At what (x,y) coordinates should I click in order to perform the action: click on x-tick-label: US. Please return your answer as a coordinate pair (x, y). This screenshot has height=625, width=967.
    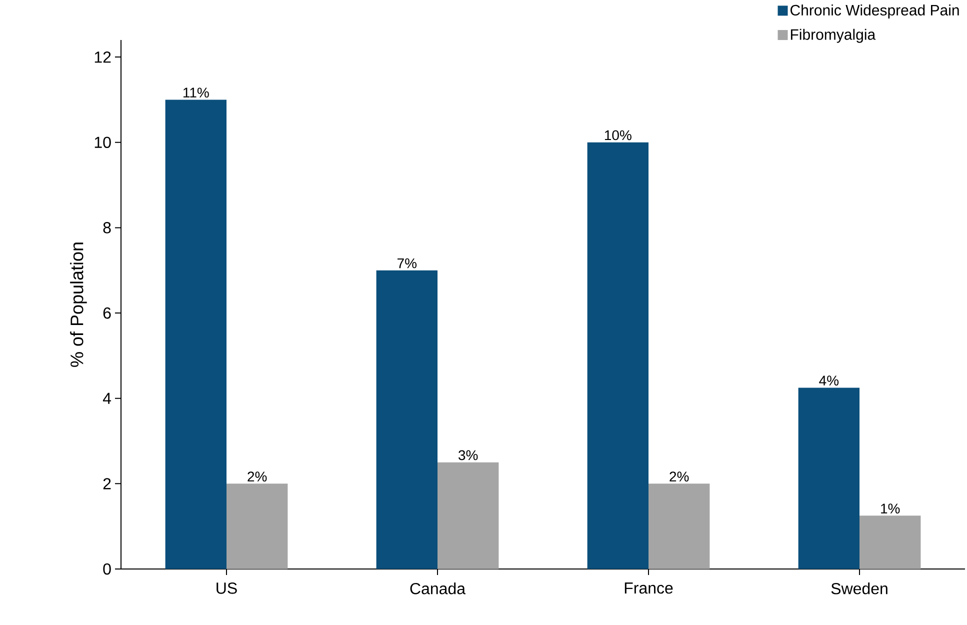
    Looking at the image, I should click on (226, 588).